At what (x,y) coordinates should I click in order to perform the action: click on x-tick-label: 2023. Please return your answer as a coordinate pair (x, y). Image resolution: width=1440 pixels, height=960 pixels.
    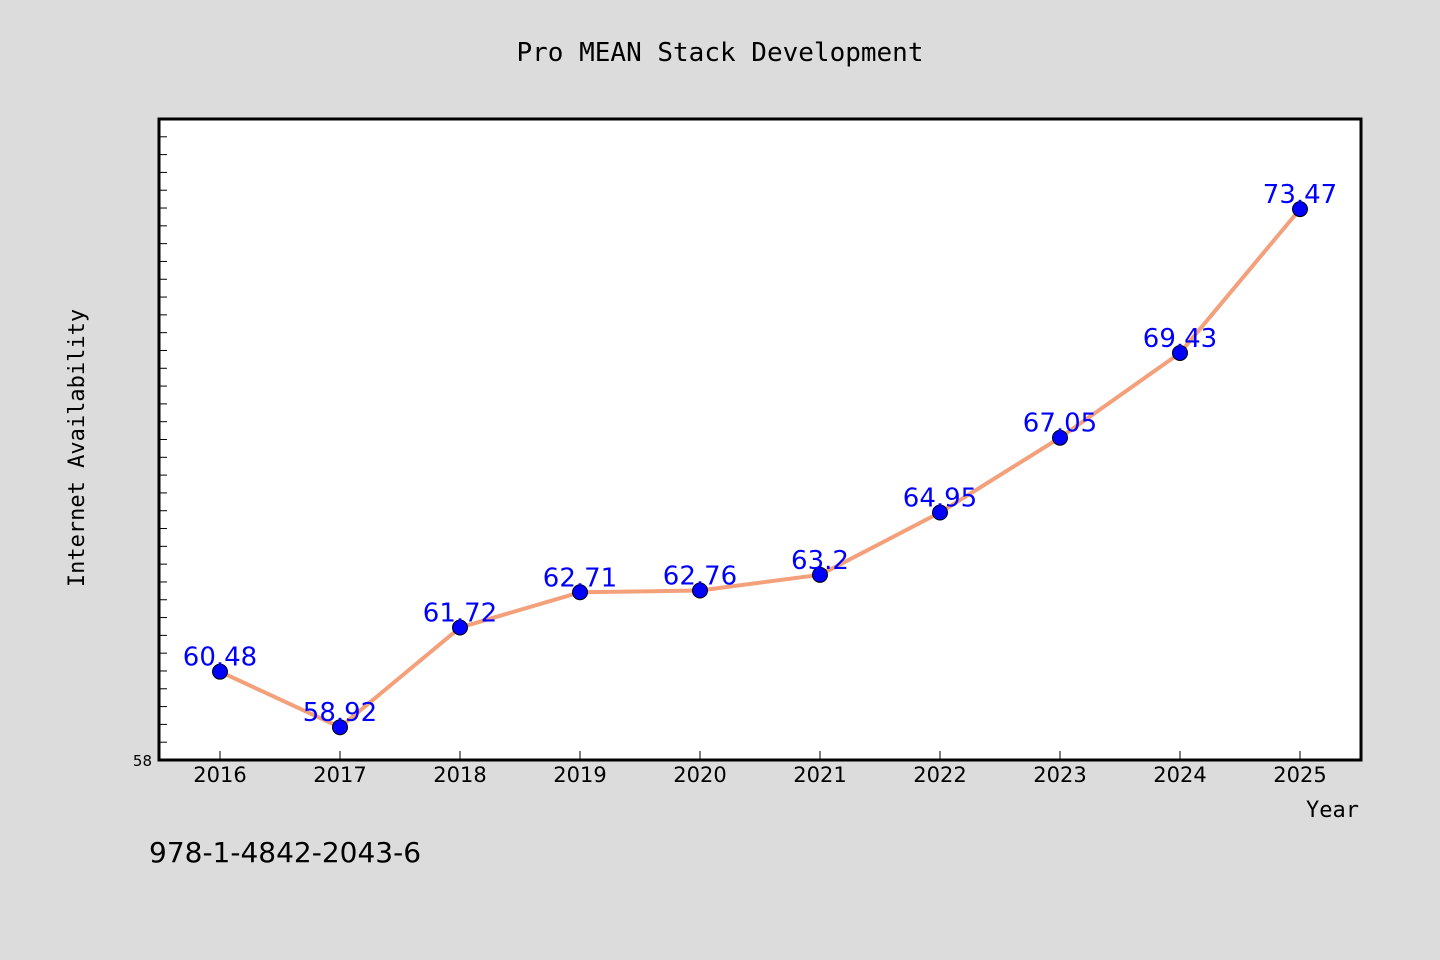
    Looking at the image, I should click on (1059, 775).